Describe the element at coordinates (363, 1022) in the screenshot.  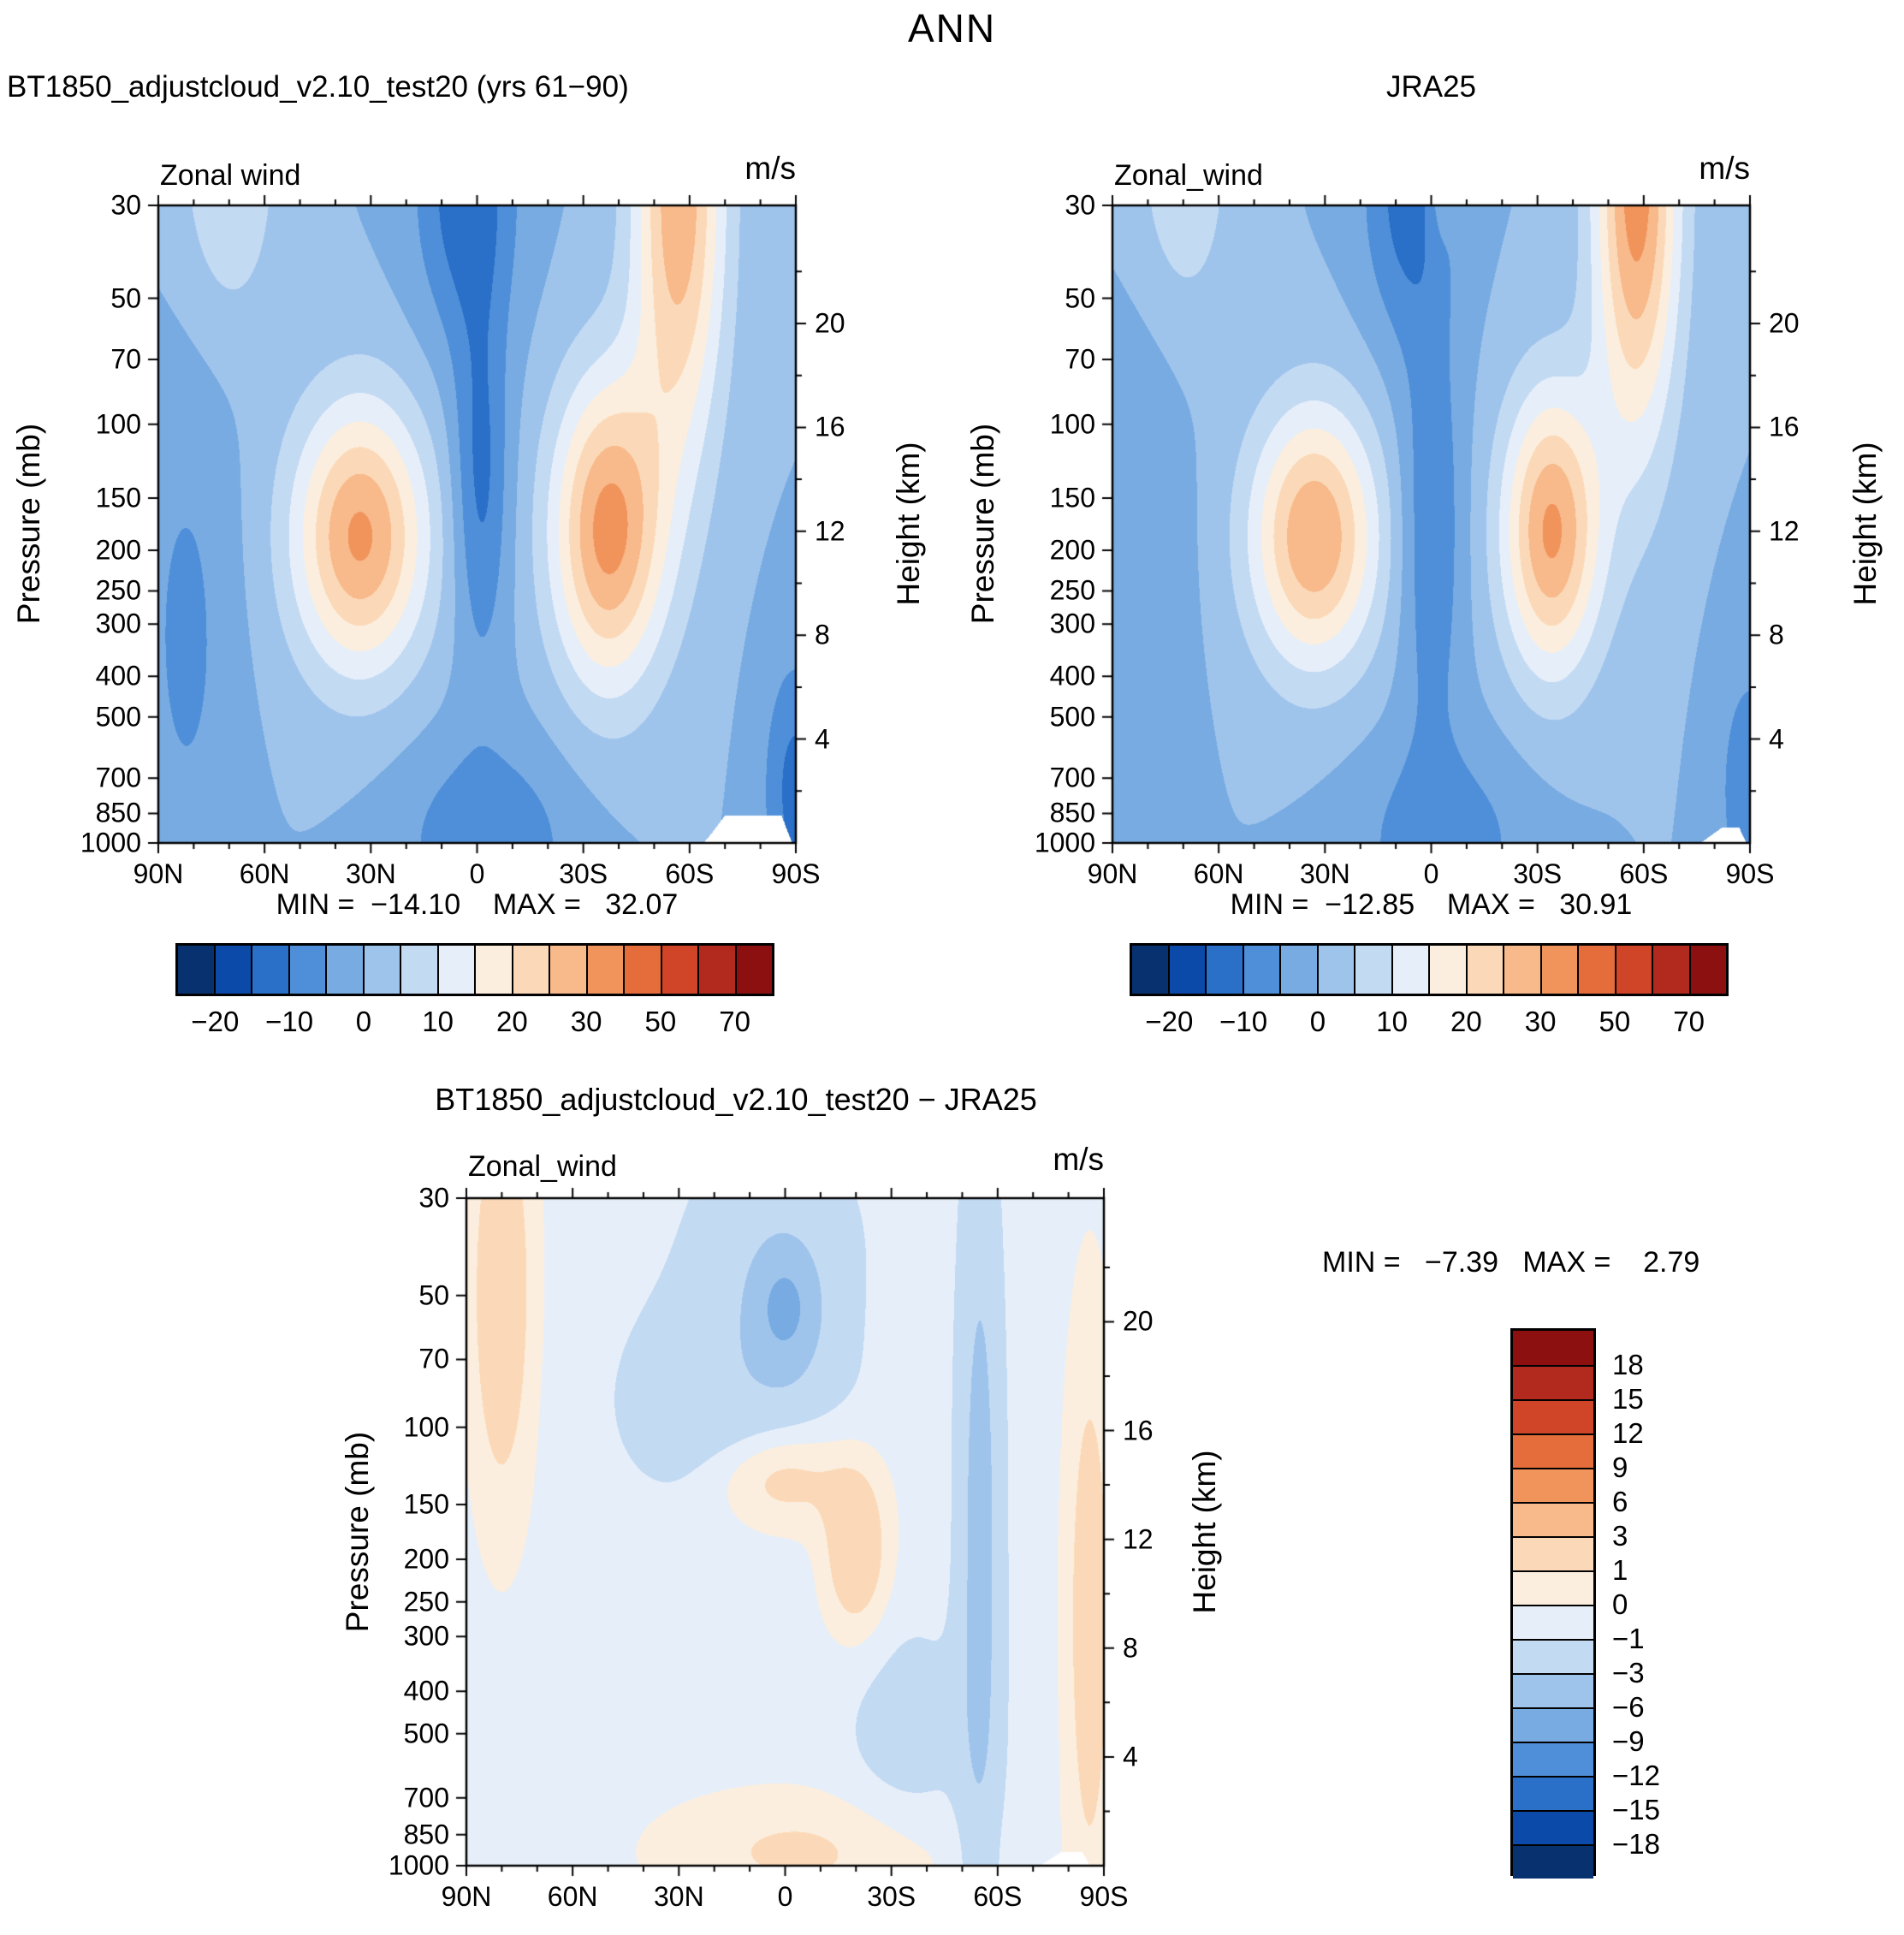
I see `colorbar-tick-label: 0` at that location.